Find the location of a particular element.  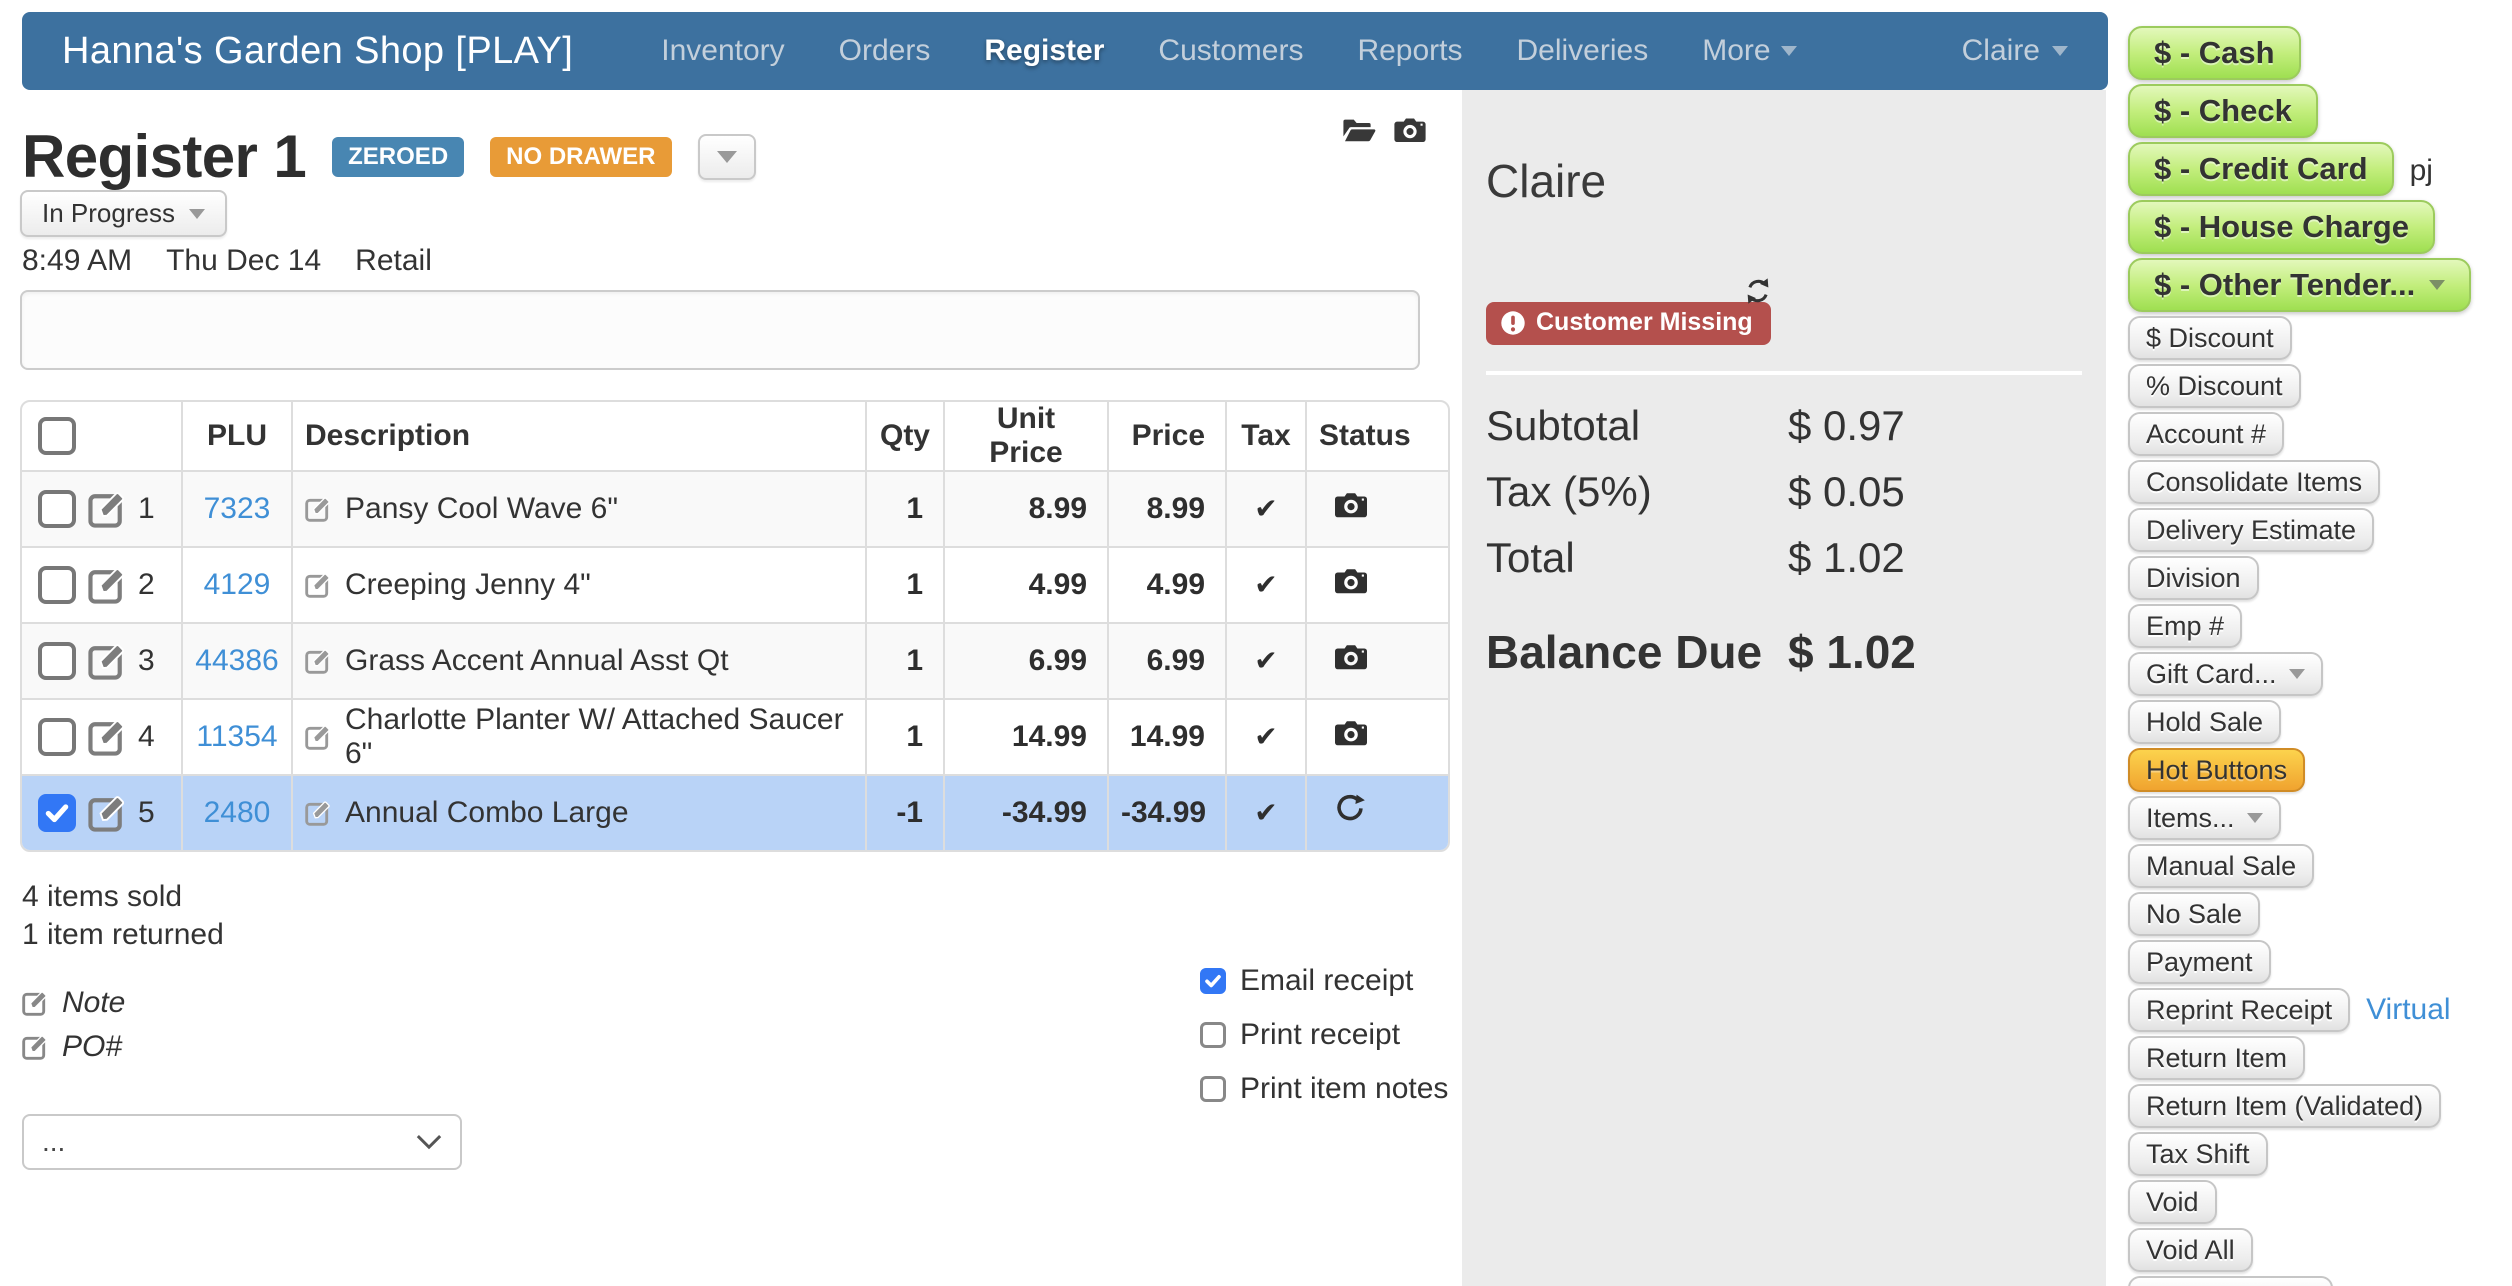

tender-button-cash: $ - Cash is located at coordinates (2214, 53).